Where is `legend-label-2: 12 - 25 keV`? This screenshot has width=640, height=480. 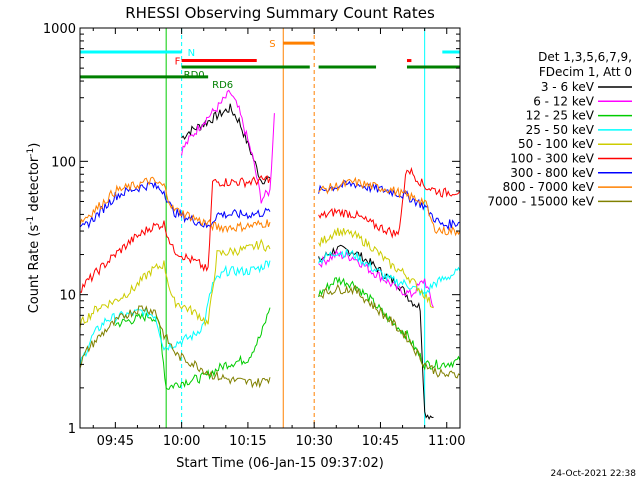 legend-label-2: 12 - 25 keV is located at coordinates (560, 116).